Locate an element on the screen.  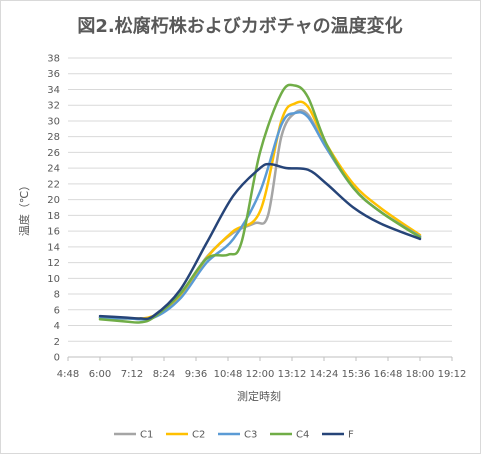
legend-label-c3: C3 is located at coordinates (250, 435).